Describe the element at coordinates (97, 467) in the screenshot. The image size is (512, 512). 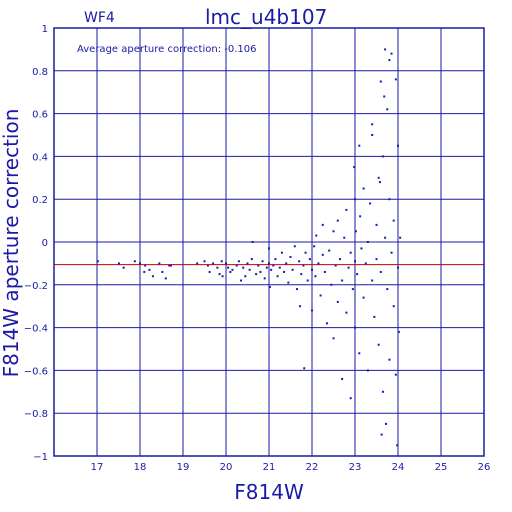
I see `x-tick-label: 17` at that location.